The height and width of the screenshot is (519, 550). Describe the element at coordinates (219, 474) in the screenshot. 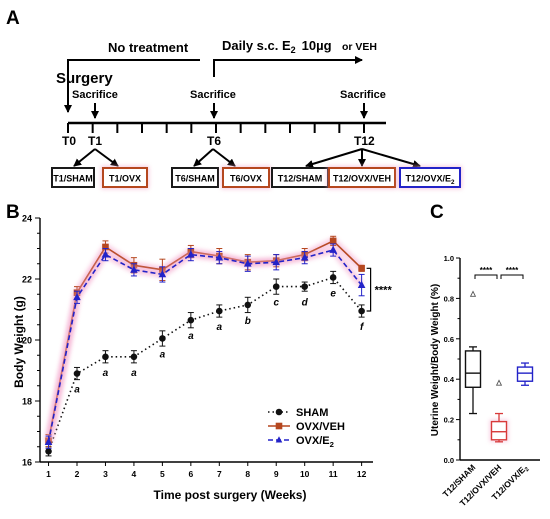

I see `b-x-tick-label: 7` at that location.